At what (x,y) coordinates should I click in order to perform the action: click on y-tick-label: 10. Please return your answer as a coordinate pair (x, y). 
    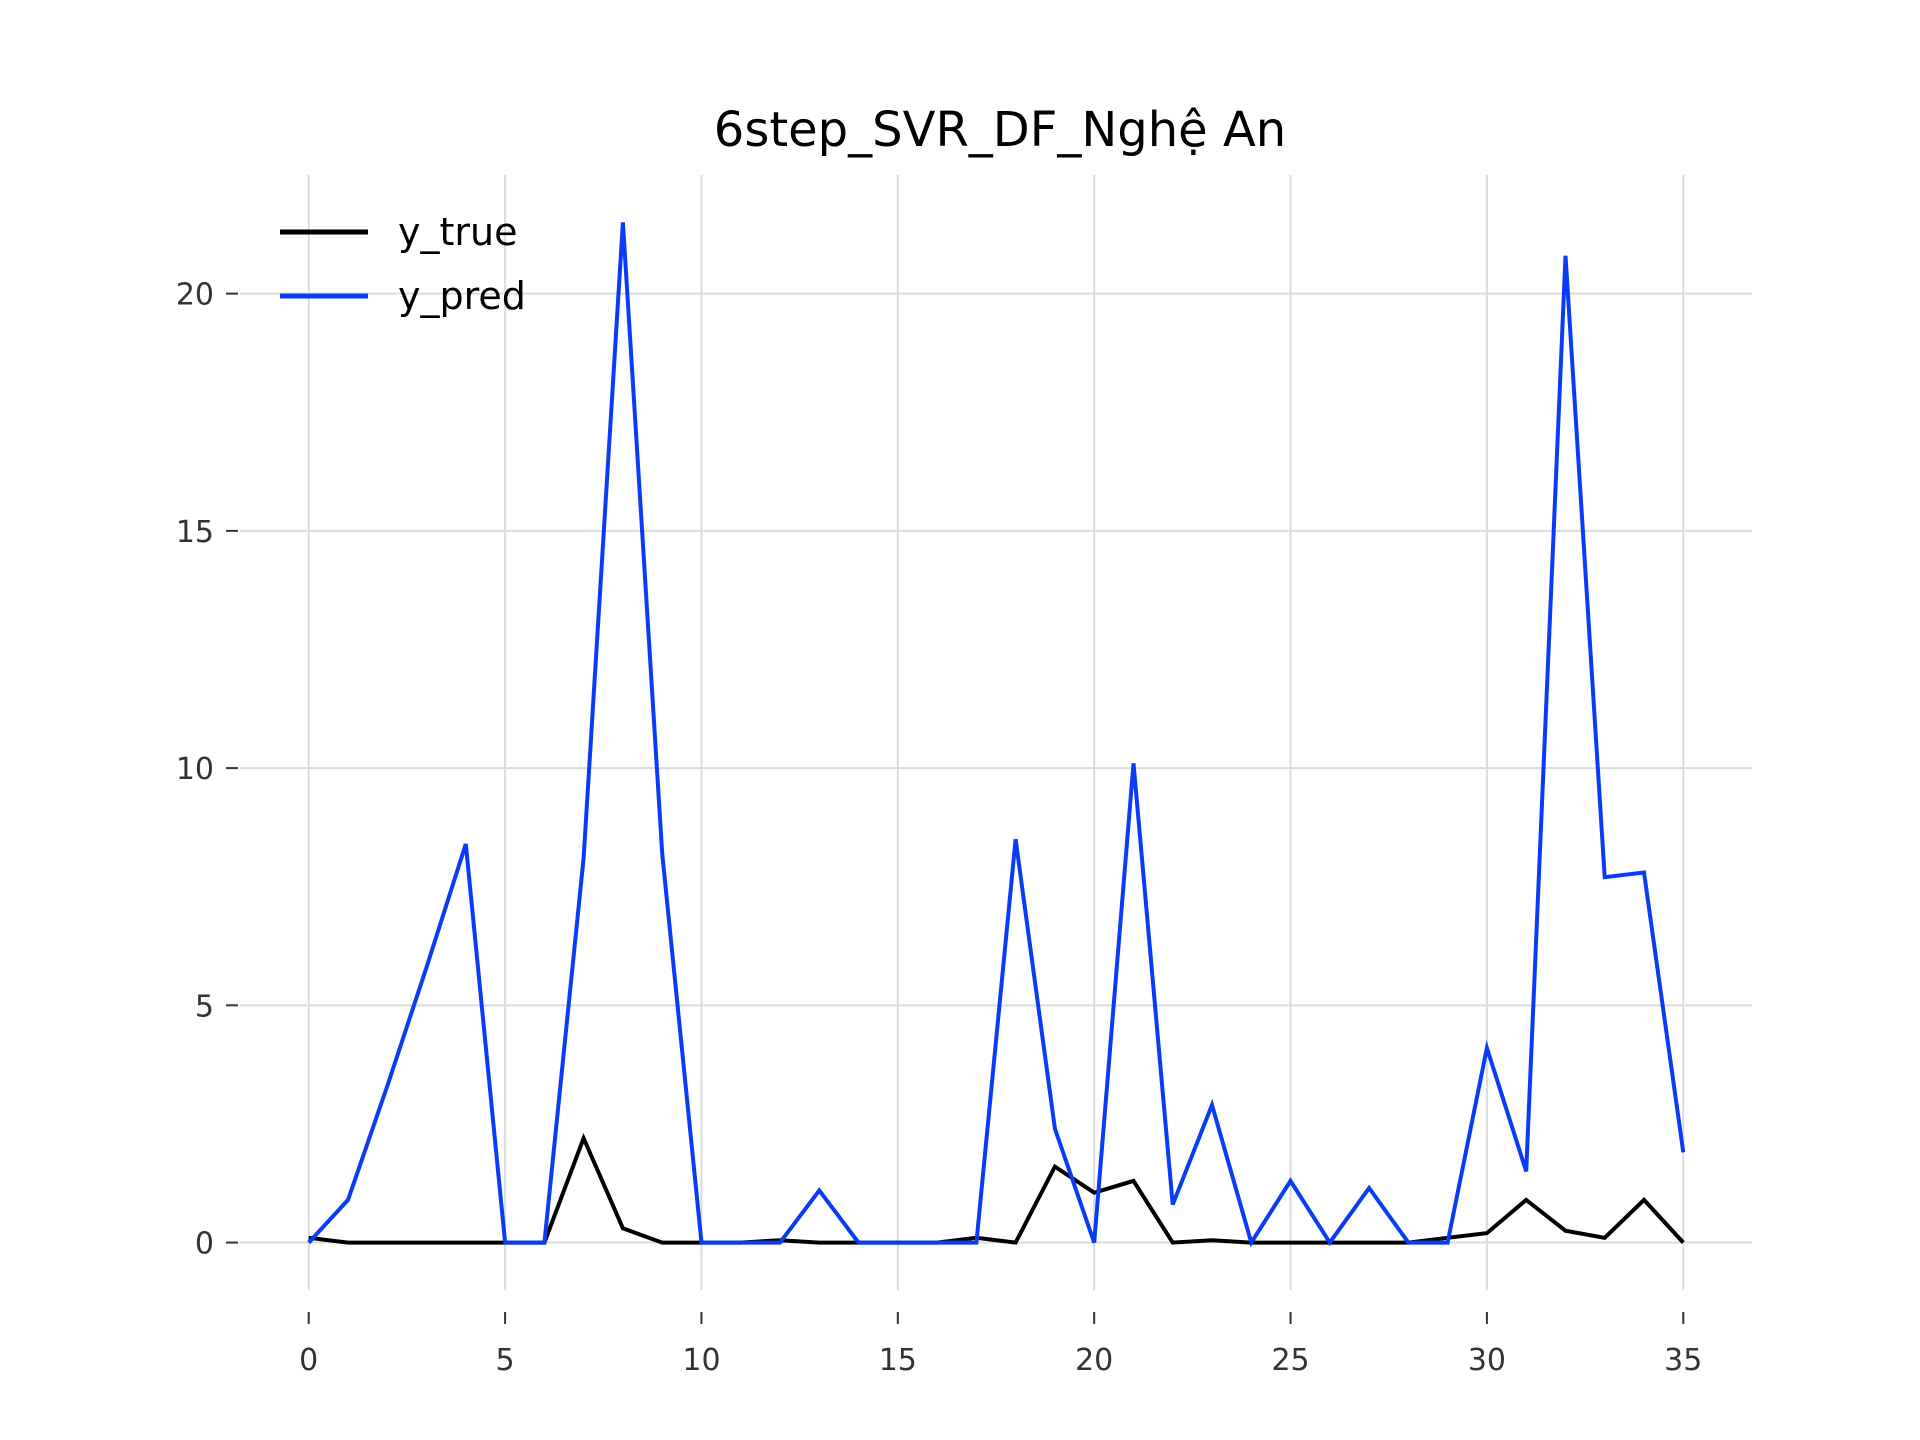
    Looking at the image, I should click on (195, 769).